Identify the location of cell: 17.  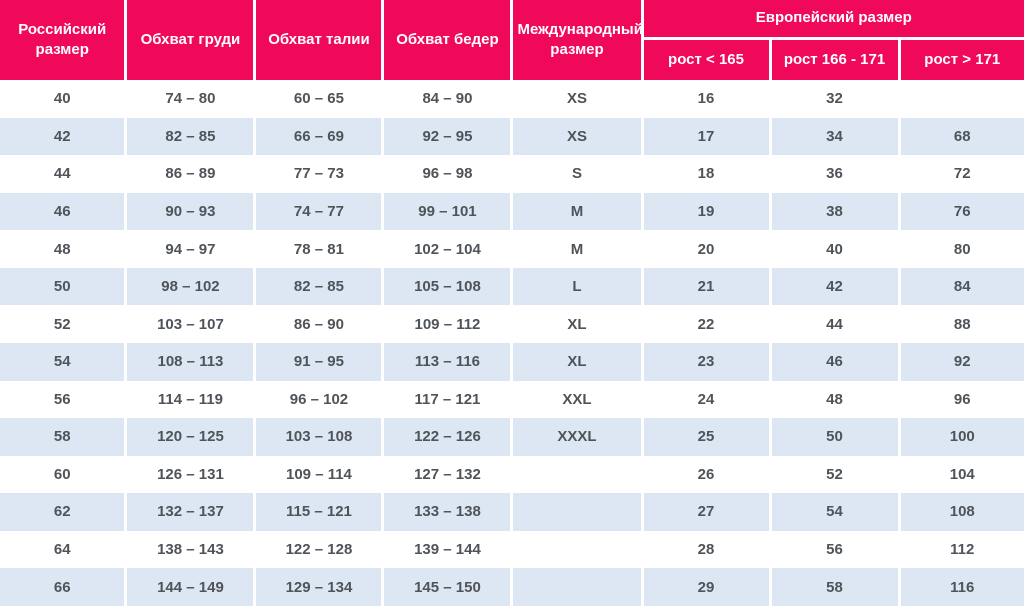
(707, 136).